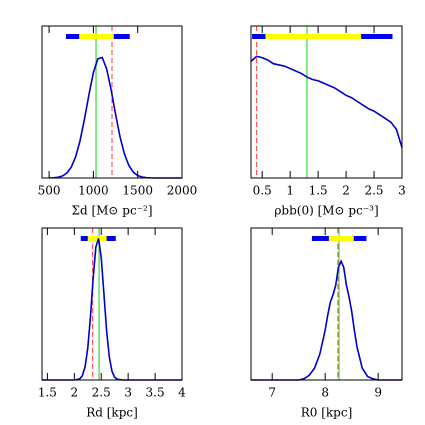 The image size is (425, 425). I want to click on x-tick-label: 0.5, so click(262, 191).